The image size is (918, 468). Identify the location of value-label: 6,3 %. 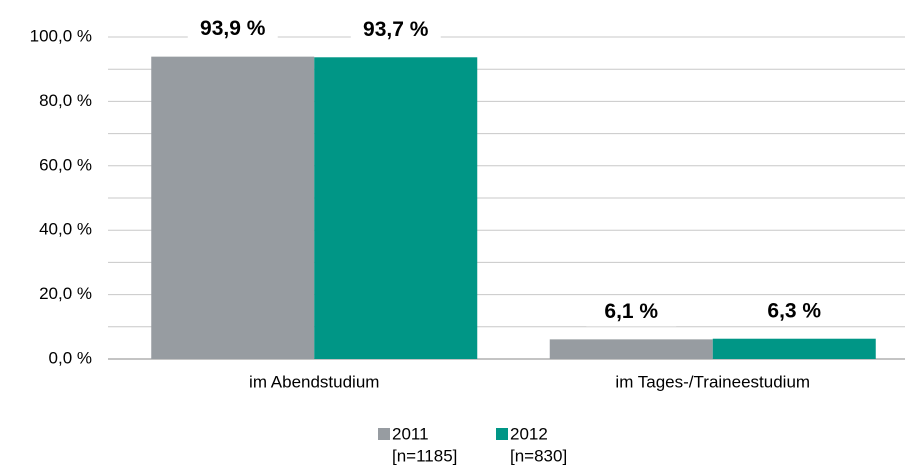
(794, 310).